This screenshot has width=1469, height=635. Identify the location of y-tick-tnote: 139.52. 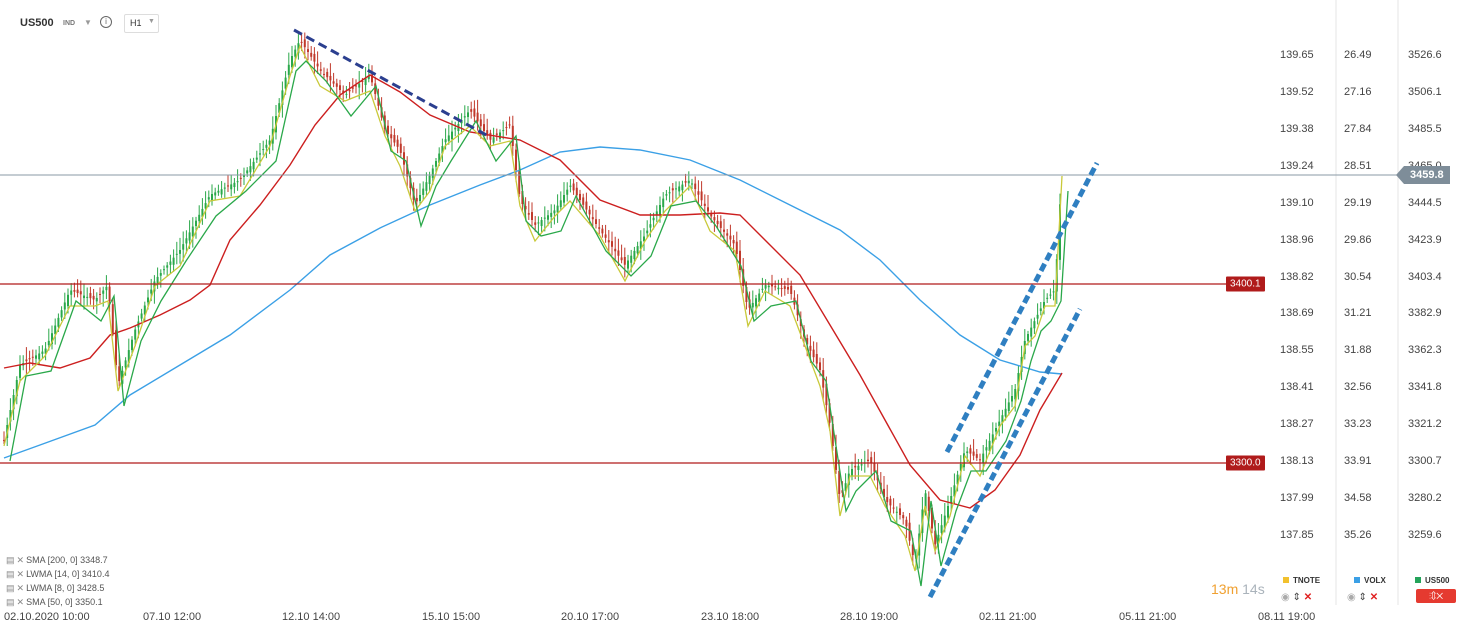
(1297, 91).